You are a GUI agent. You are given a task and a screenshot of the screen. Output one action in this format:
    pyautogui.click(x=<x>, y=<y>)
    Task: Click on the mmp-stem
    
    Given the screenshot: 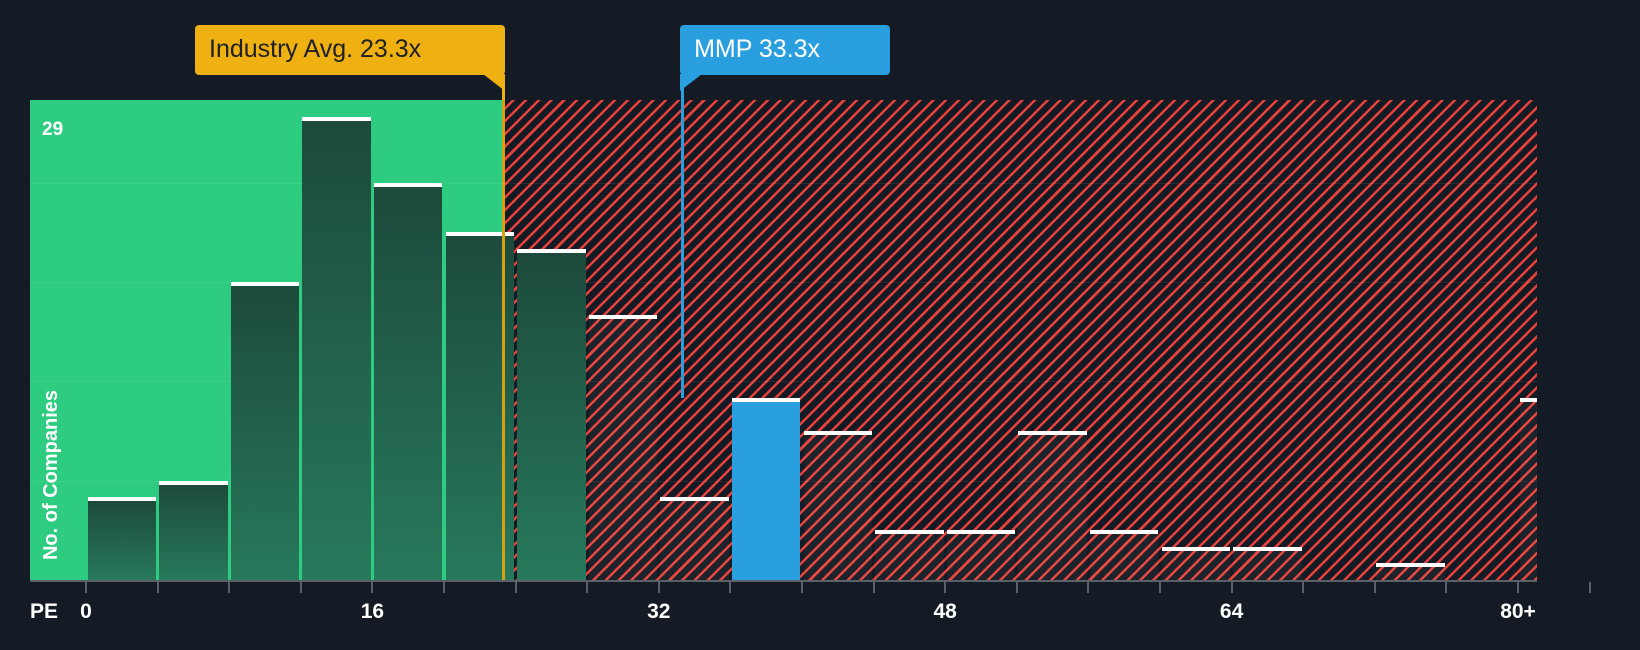 What is the action you would take?
    pyautogui.click(x=683, y=90)
    